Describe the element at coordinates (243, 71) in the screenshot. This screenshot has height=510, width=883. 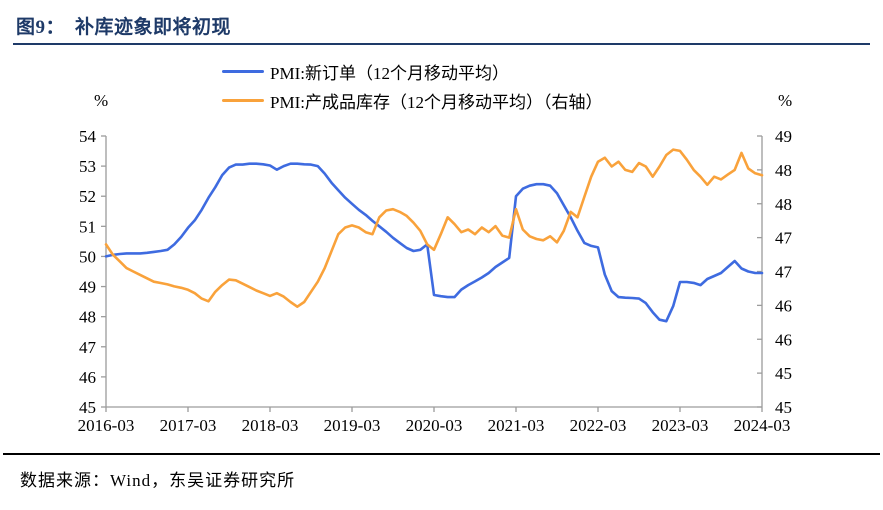
I see `legend-line-swatch-blue` at that location.